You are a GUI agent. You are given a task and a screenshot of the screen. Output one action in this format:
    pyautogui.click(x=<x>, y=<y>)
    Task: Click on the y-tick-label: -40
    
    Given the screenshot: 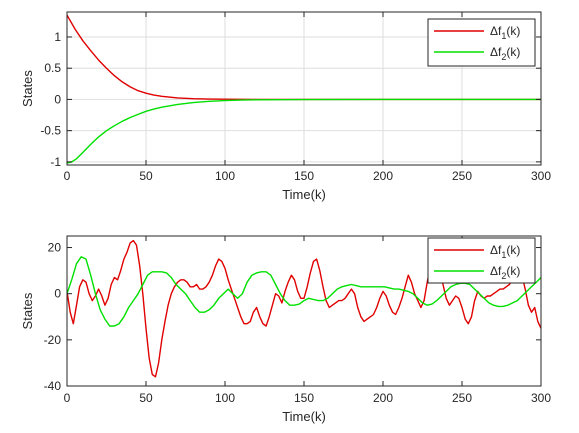 What is the action you would take?
    pyautogui.click(x=53, y=386)
    